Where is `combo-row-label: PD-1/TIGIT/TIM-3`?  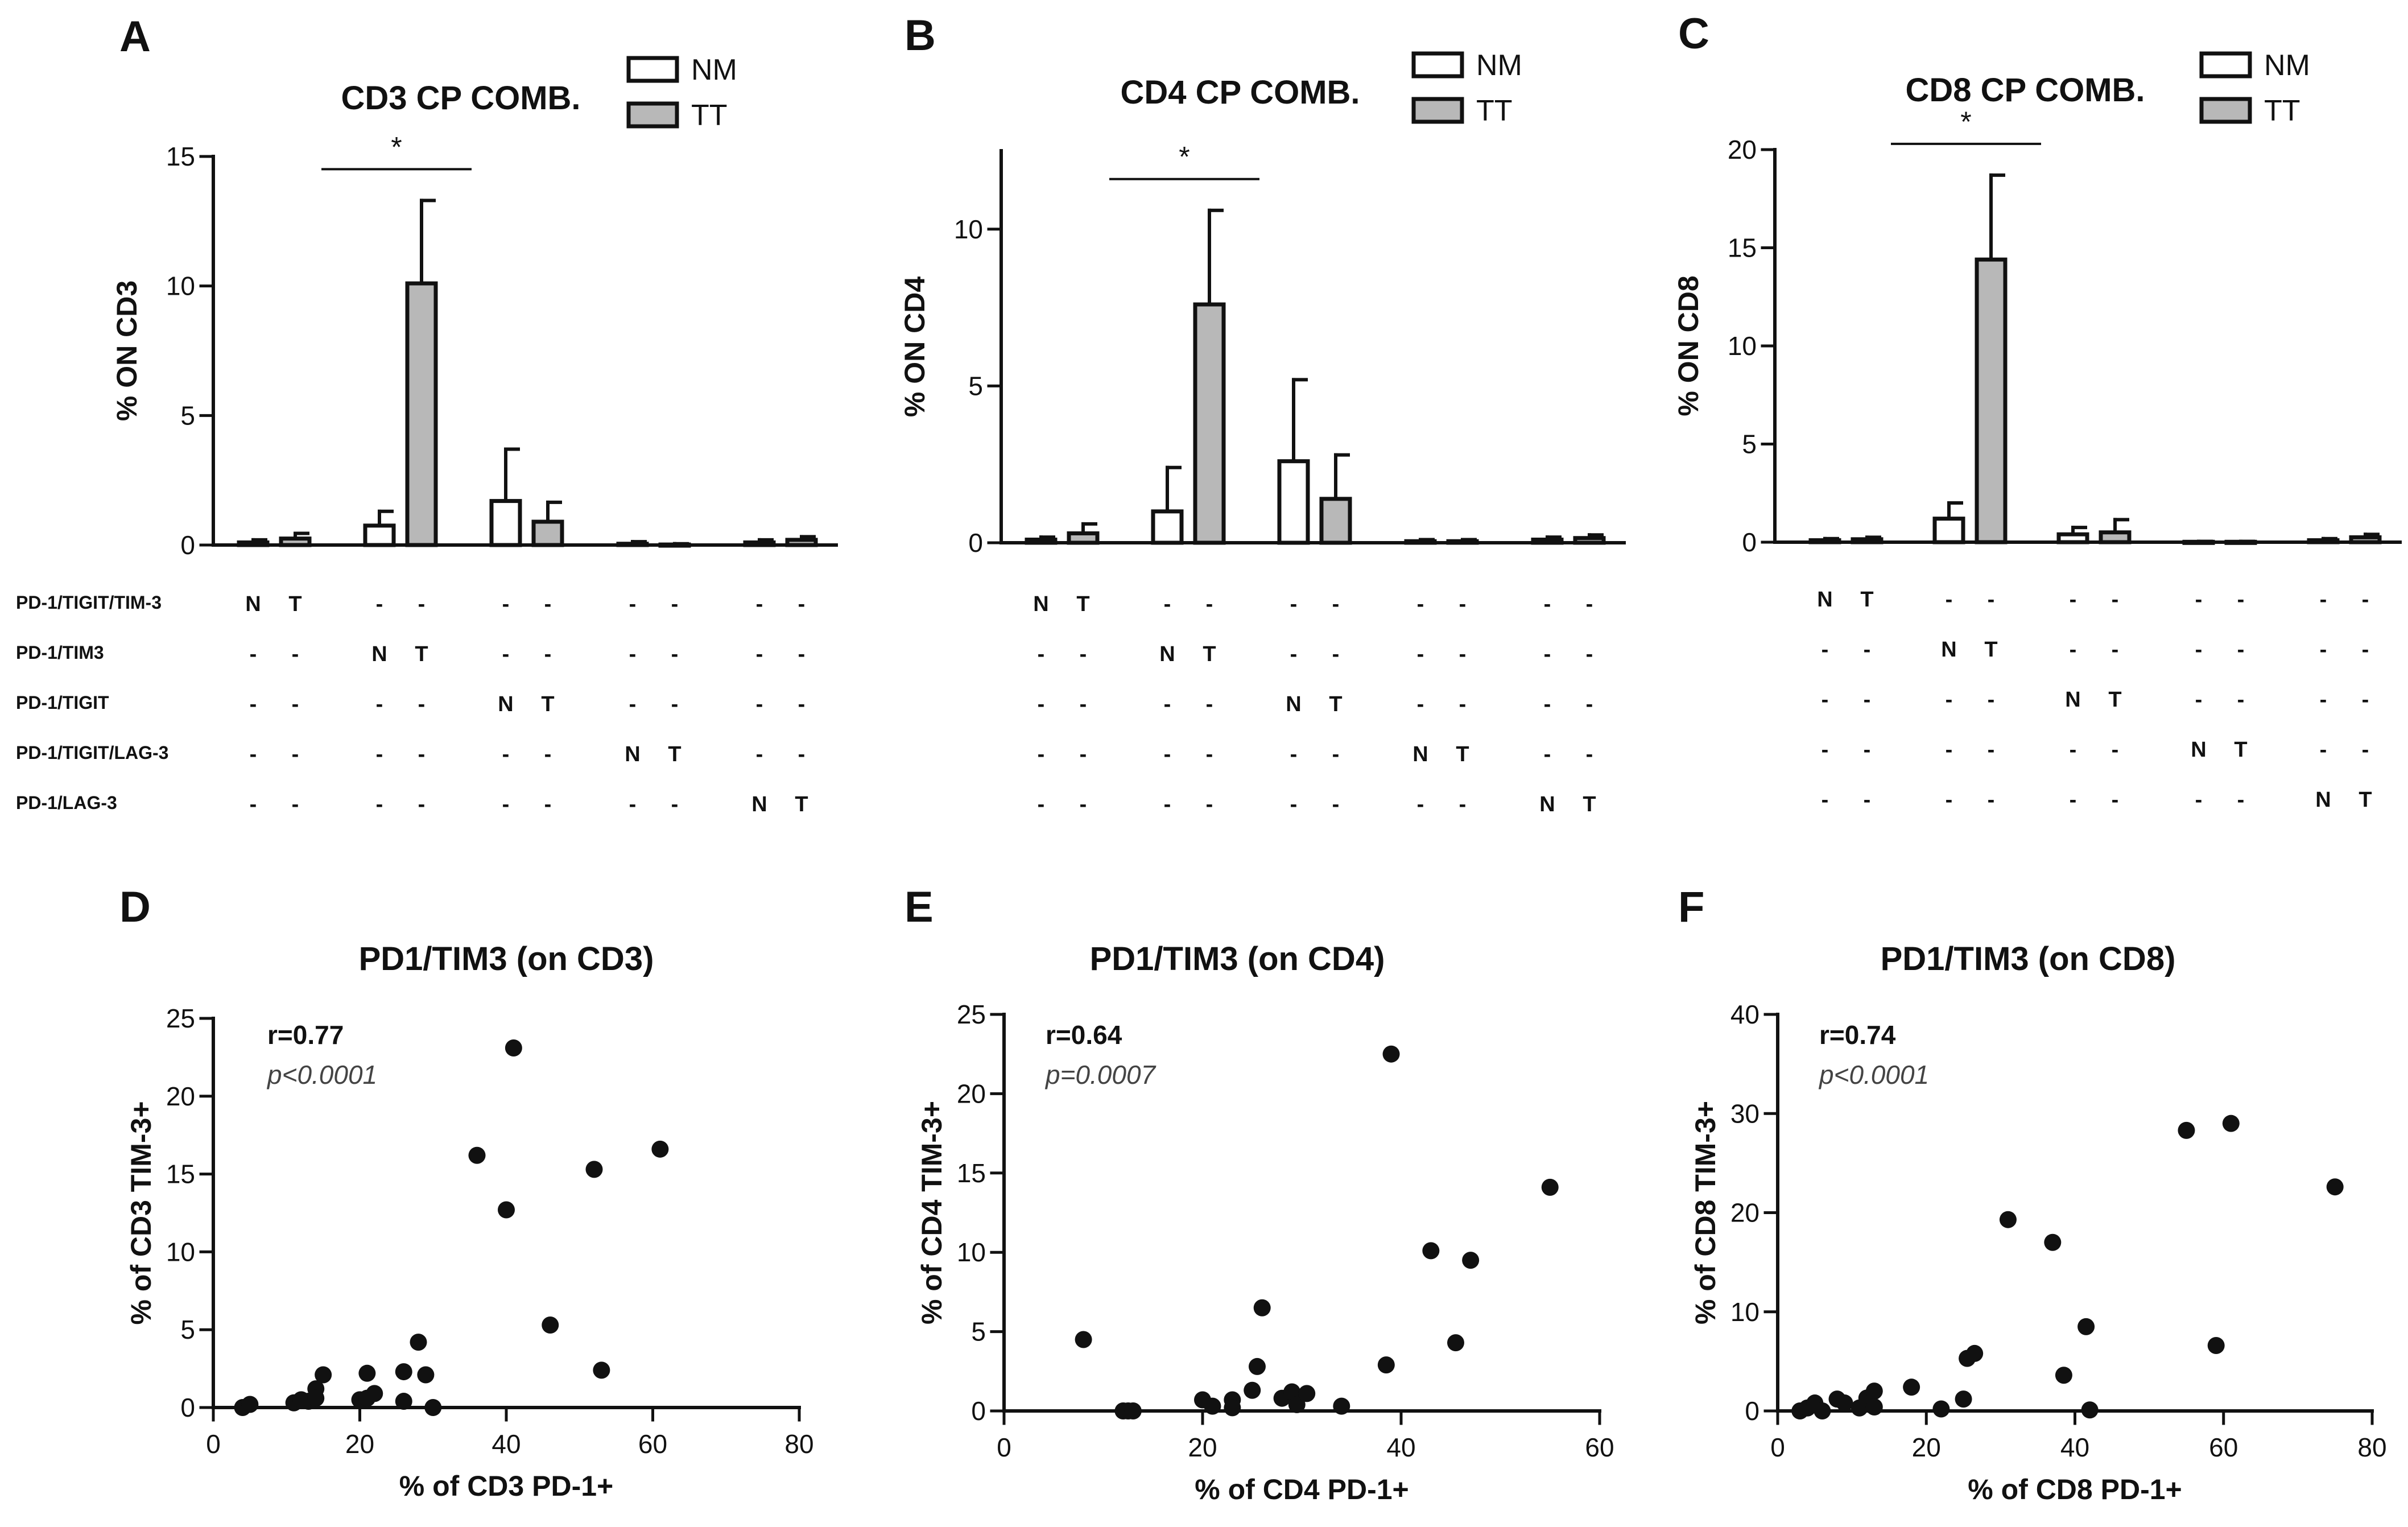
combo-row-label: PD-1/TIGIT/TIM-3 is located at coordinates (89, 602).